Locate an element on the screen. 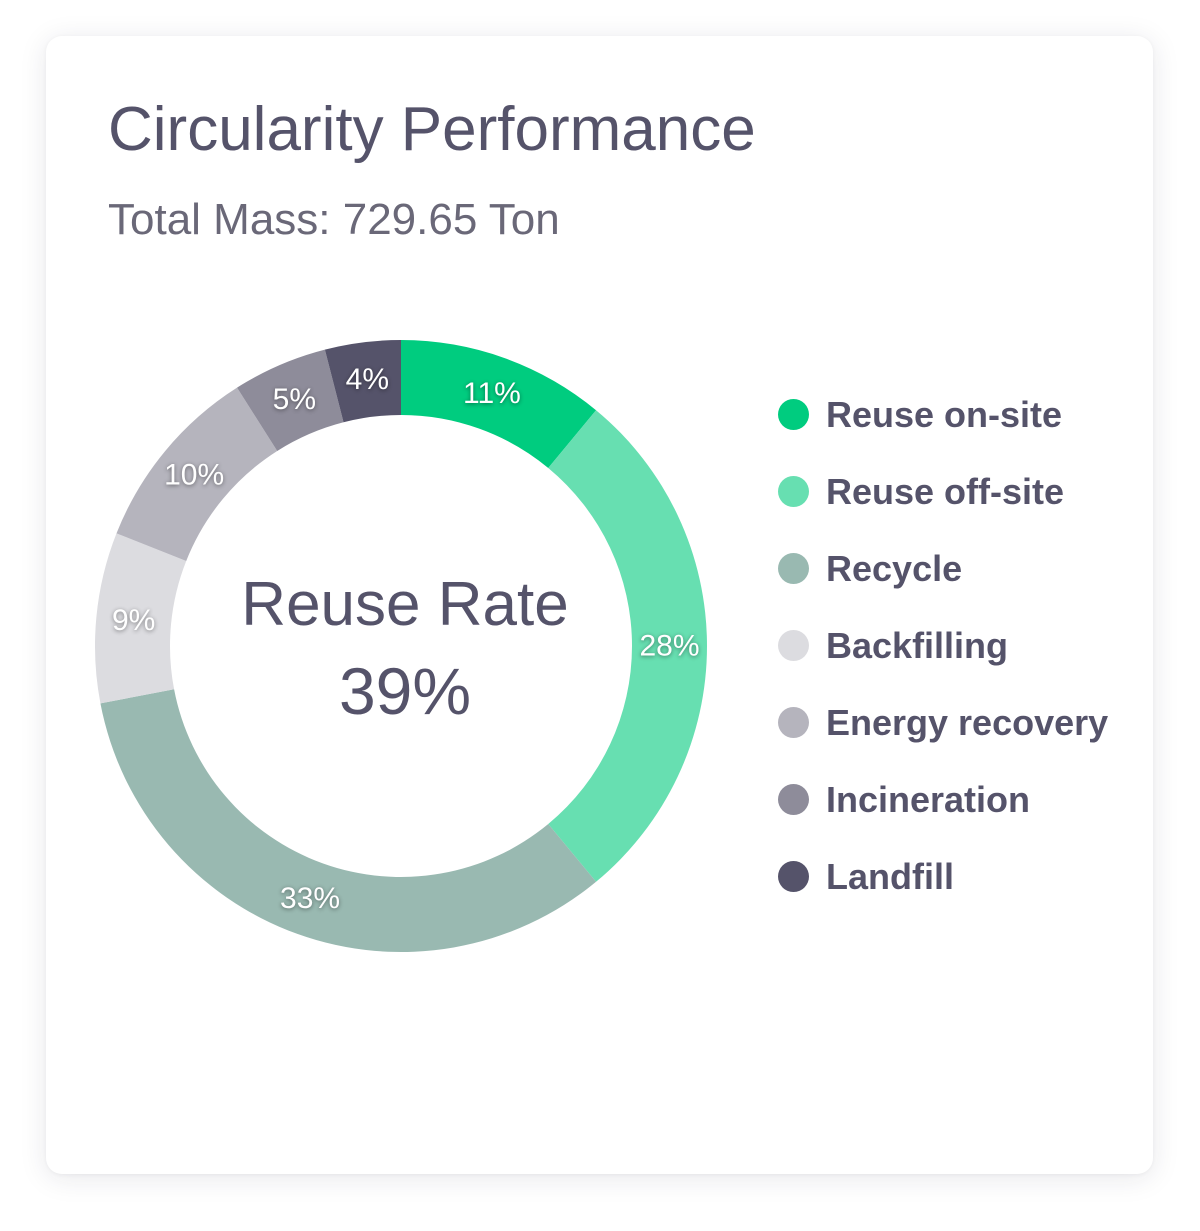  legend-item-incineration: Incineration is located at coordinates (943, 799).